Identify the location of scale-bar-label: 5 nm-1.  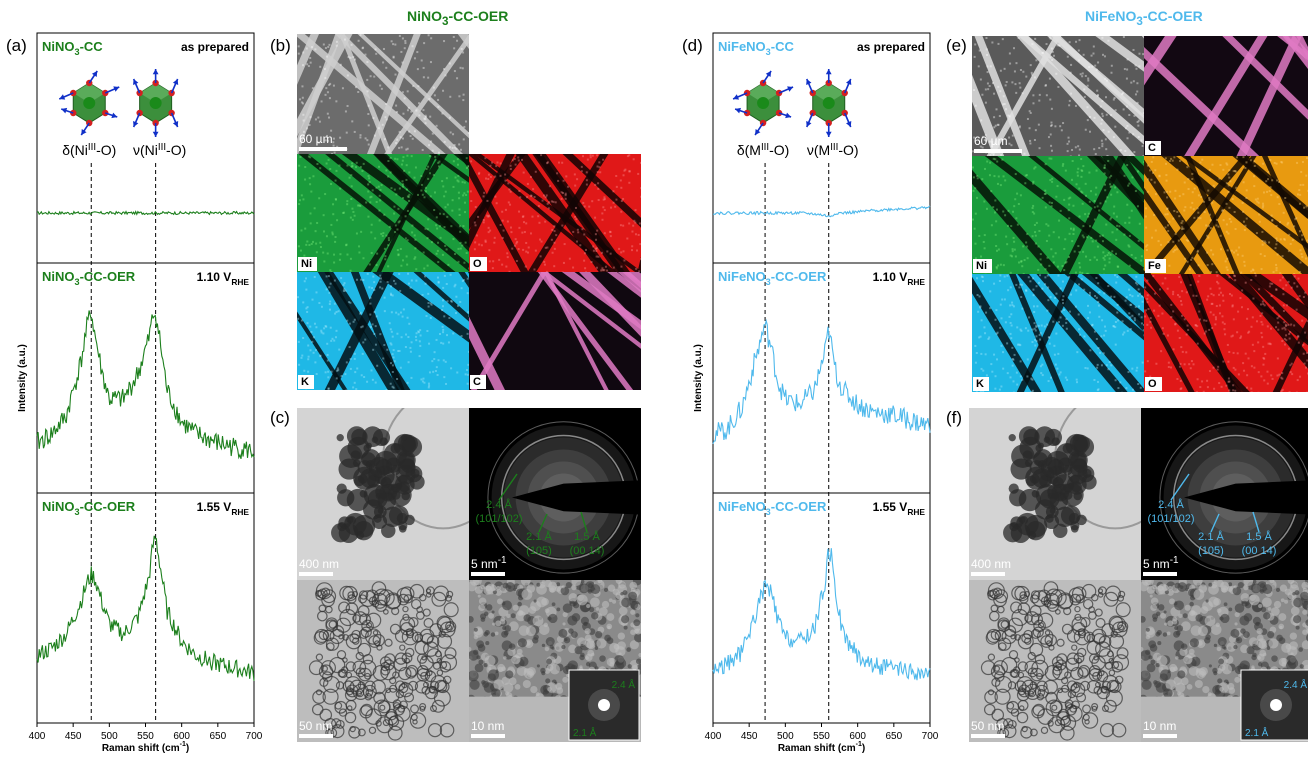
(489, 563).